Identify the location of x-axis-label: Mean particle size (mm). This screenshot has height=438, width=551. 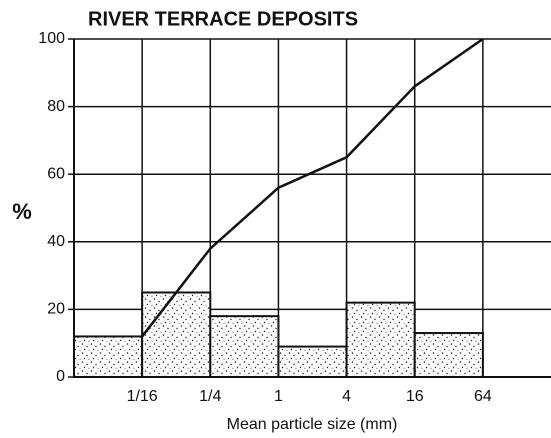
(312, 424).